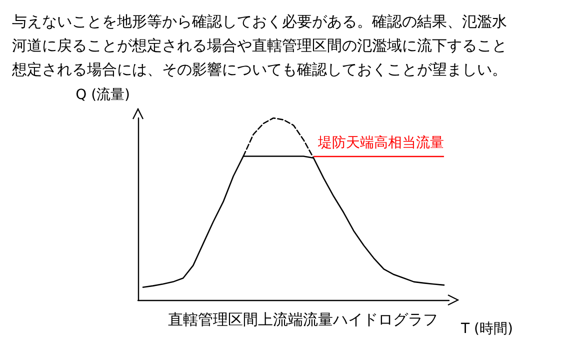 Image resolution: width=587 pixels, height=338 pixels. What do you see at coordinates (380, 143) in the screenshot?
I see `ref-line-label: 堤防天端高相当流量` at bounding box center [380, 143].